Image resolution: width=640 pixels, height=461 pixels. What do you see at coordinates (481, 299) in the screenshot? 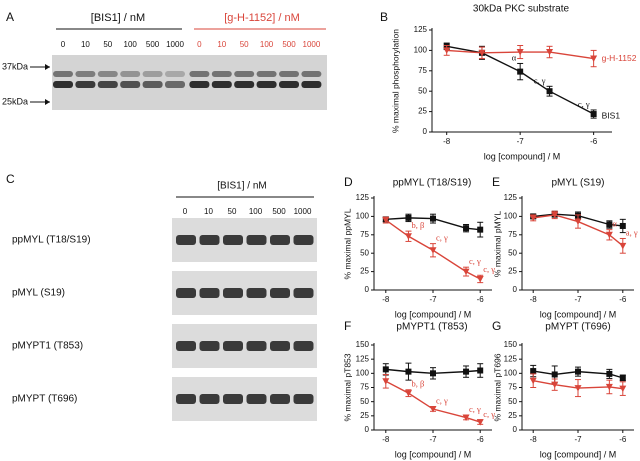
I see `x-tick-label: -6` at bounding box center [481, 299].